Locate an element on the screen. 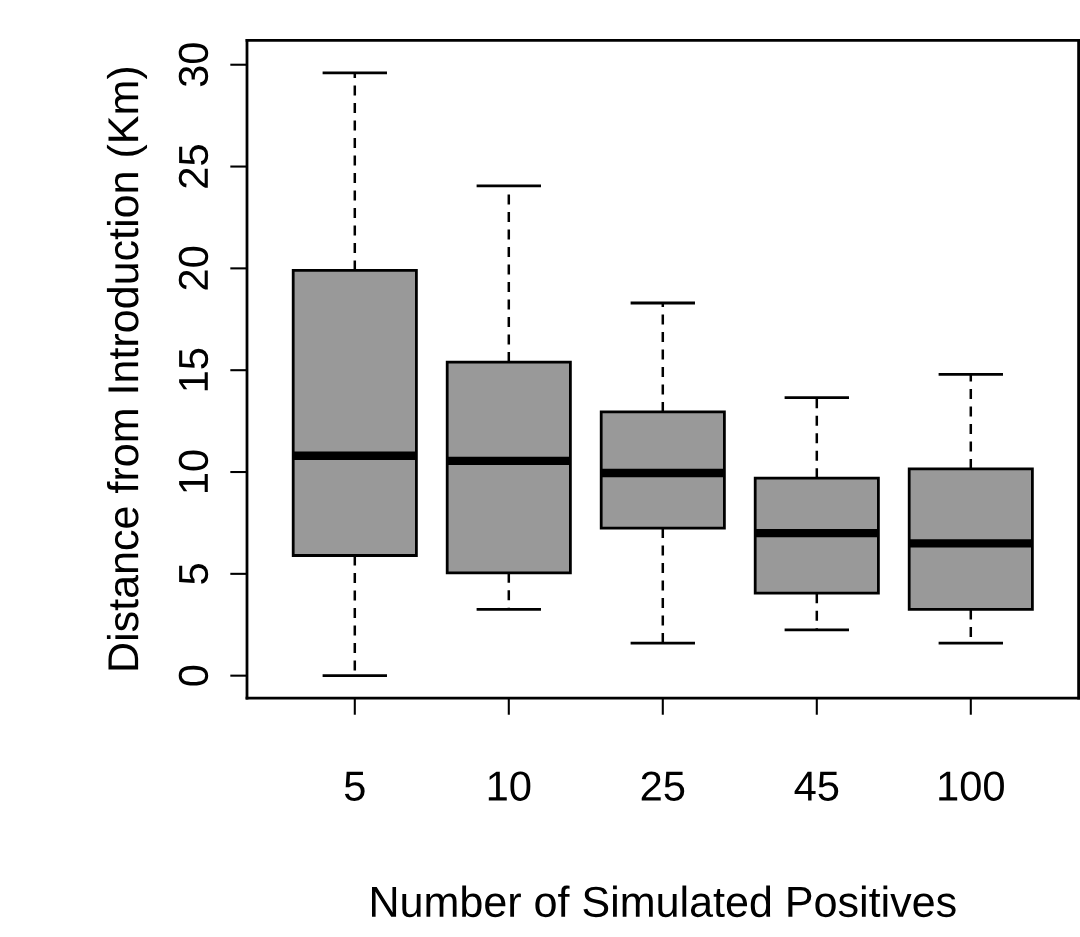 The image size is (1080, 937). y-tick-label: 15 is located at coordinates (194, 369).